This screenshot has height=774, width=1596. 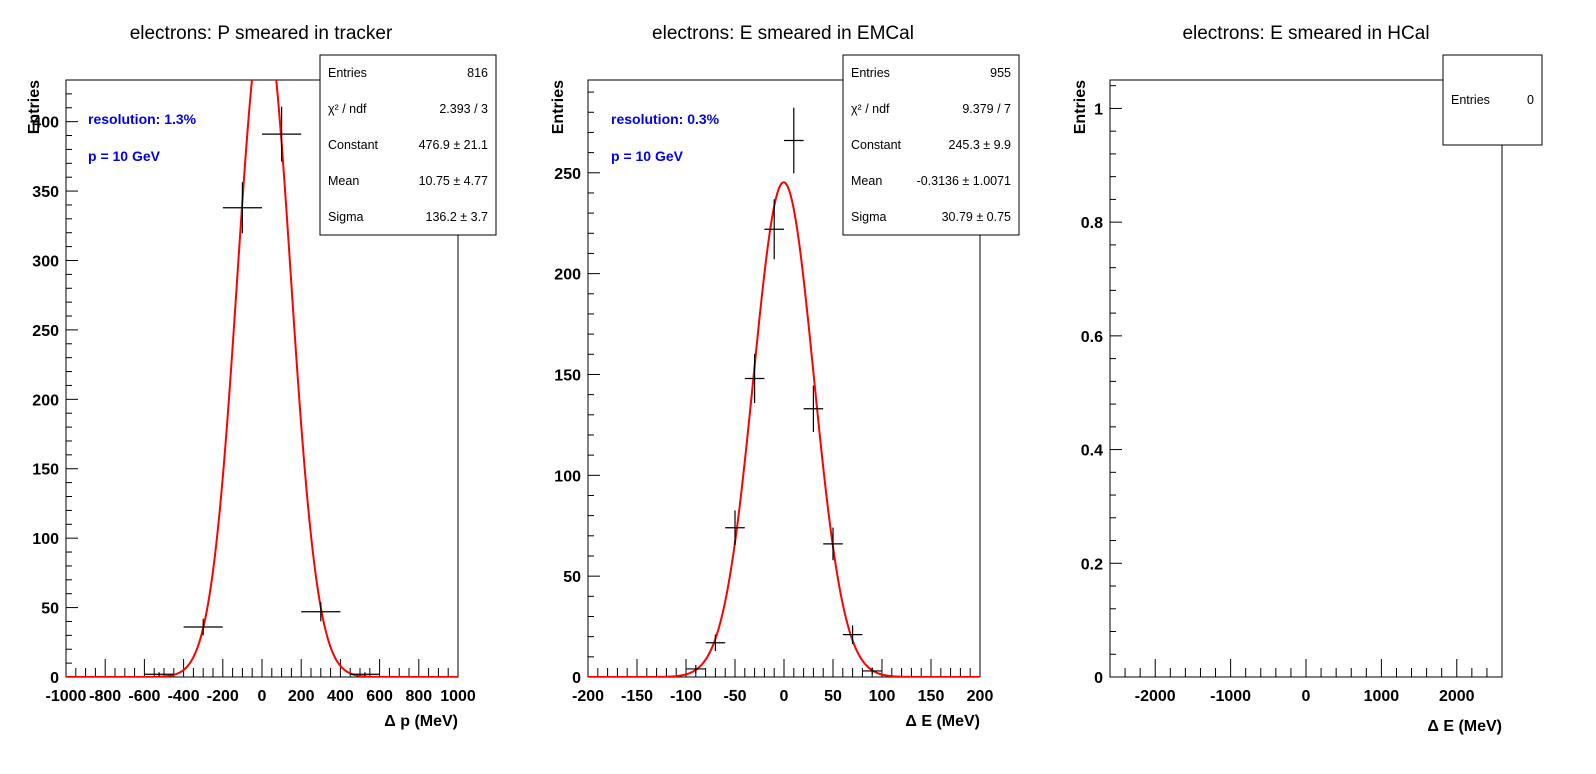 What do you see at coordinates (980, 696) in the screenshot?
I see `x-tick-label: 200` at bounding box center [980, 696].